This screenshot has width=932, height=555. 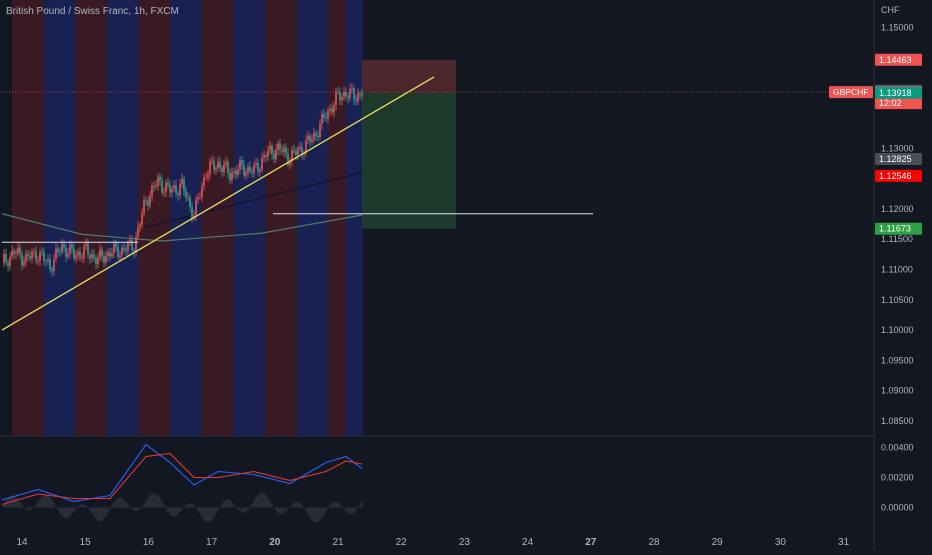 What do you see at coordinates (897, 508) in the screenshot?
I see `macd-tick-label: 0.00000` at bounding box center [897, 508].